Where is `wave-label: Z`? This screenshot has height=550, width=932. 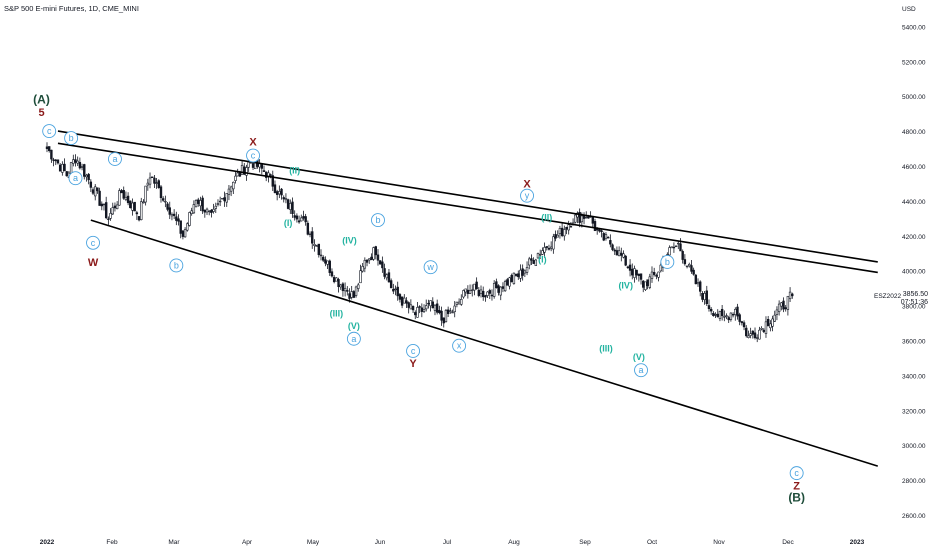
wave-label: Z is located at coordinates (796, 486).